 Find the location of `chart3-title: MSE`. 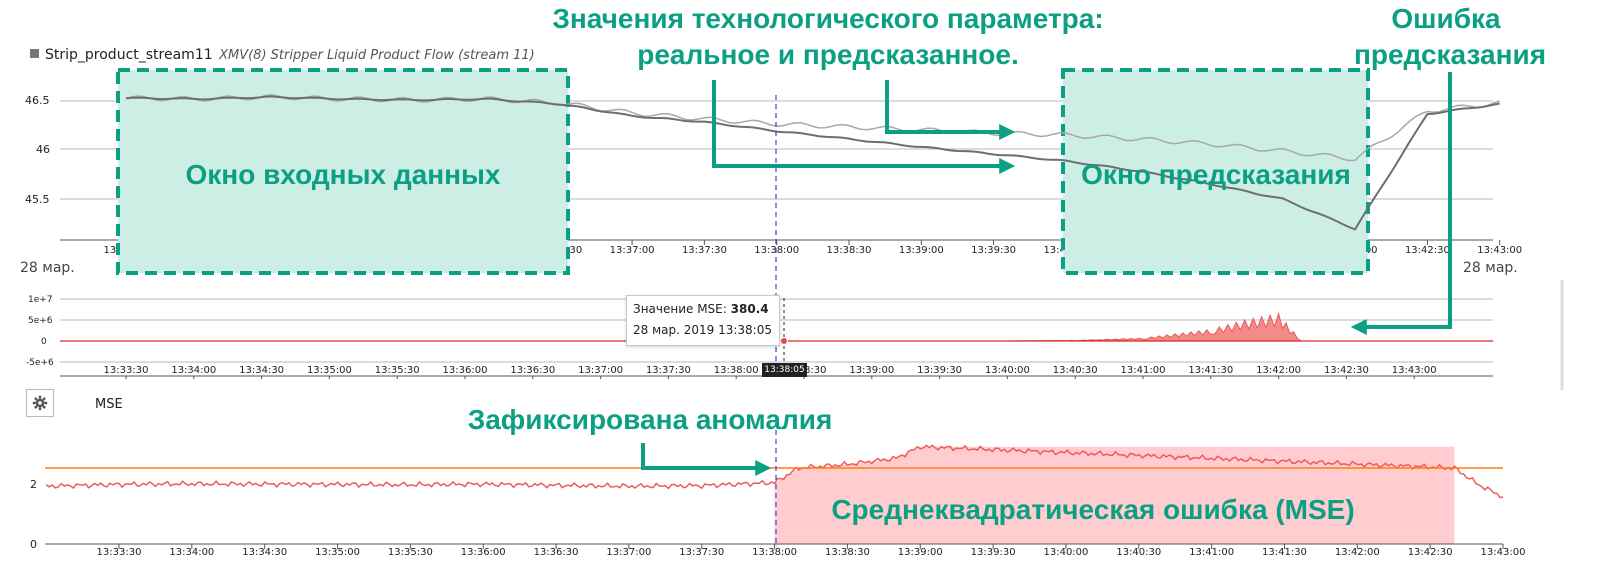

chart3-title: MSE is located at coordinates (109, 404).